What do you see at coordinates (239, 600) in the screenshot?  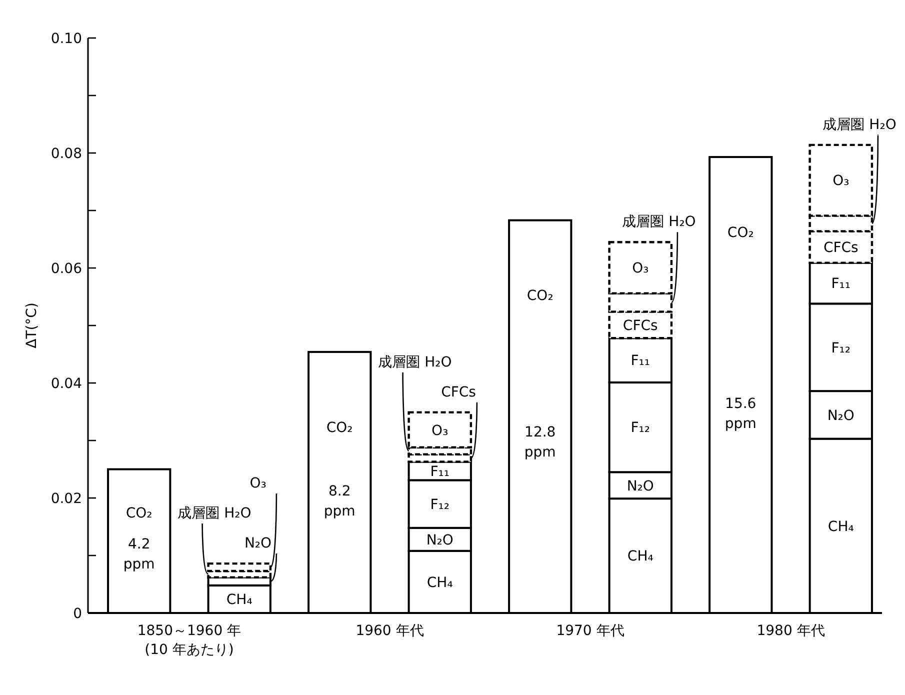 I see `series-label: CH₄` at bounding box center [239, 600].